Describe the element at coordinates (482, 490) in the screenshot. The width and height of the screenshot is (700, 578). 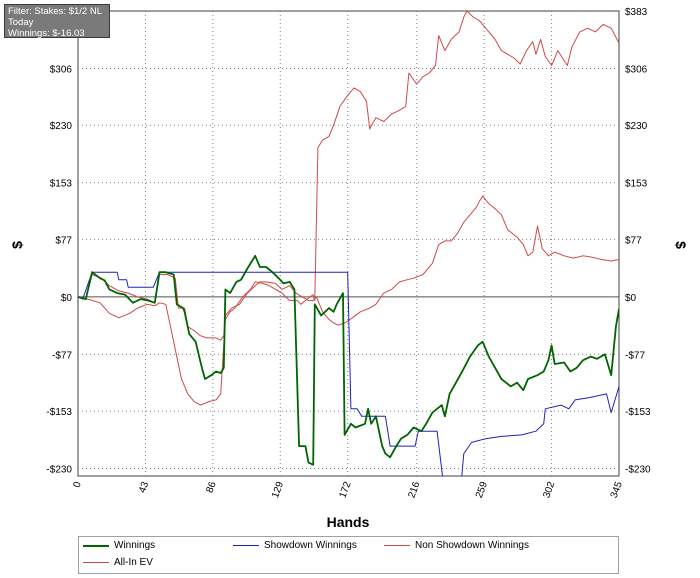
I see `x-tick-label: 259` at that location.